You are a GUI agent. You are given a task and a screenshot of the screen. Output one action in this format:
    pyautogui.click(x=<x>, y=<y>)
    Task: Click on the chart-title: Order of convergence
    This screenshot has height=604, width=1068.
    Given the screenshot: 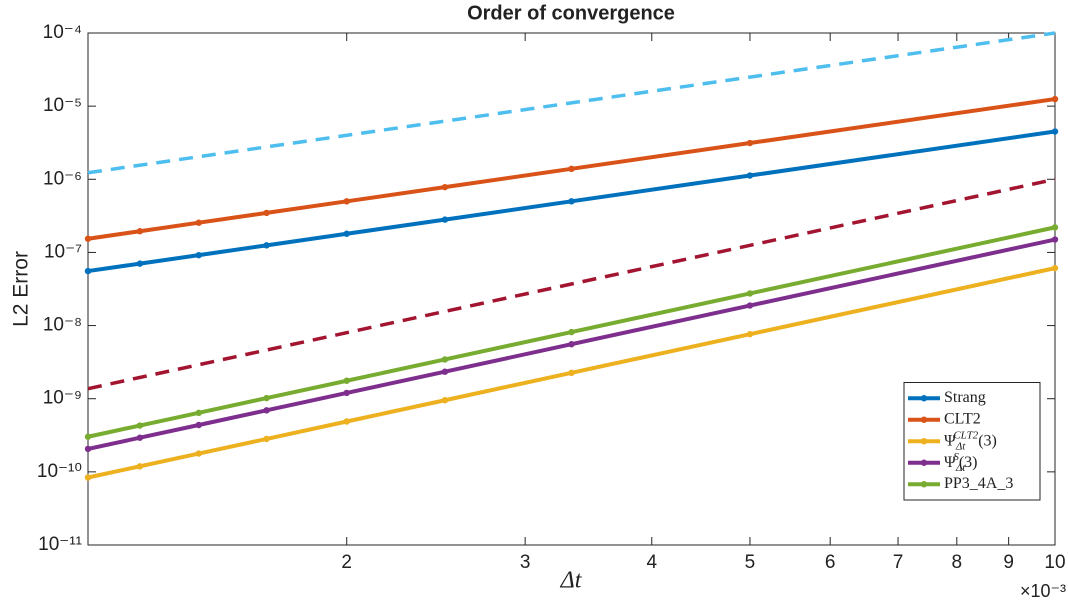 What is the action you would take?
    pyautogui.click(x=571, y=13)
    